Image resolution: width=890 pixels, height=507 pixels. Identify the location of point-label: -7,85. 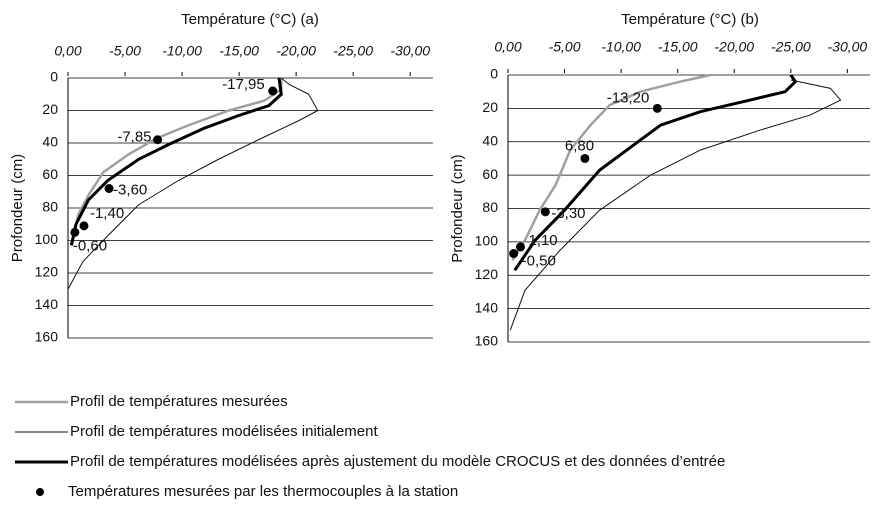
(134, 137).